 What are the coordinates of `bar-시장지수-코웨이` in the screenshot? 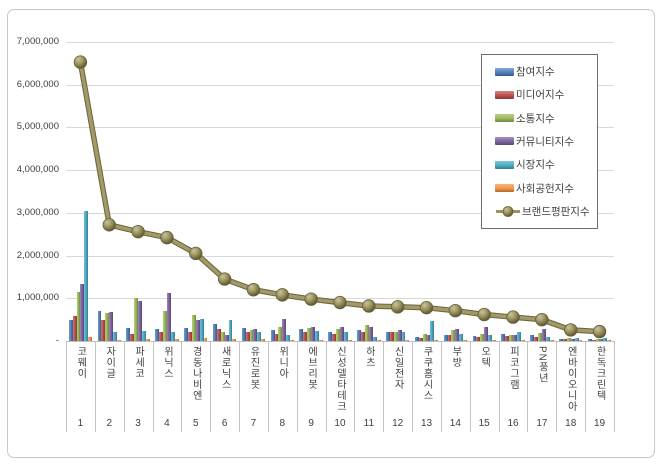 It's located at (86, 275).